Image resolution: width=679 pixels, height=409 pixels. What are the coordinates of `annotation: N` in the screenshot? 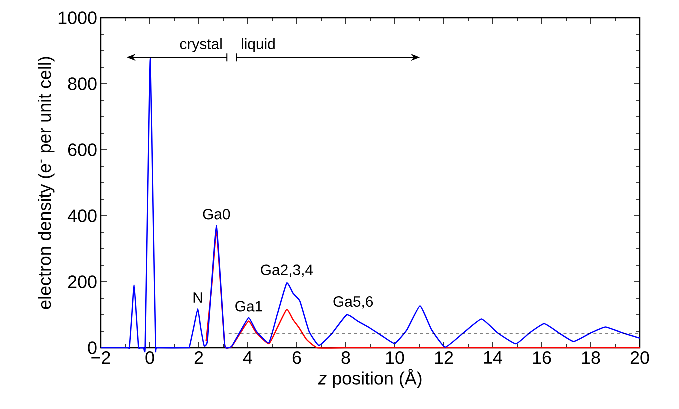 It's located at (198, 297).